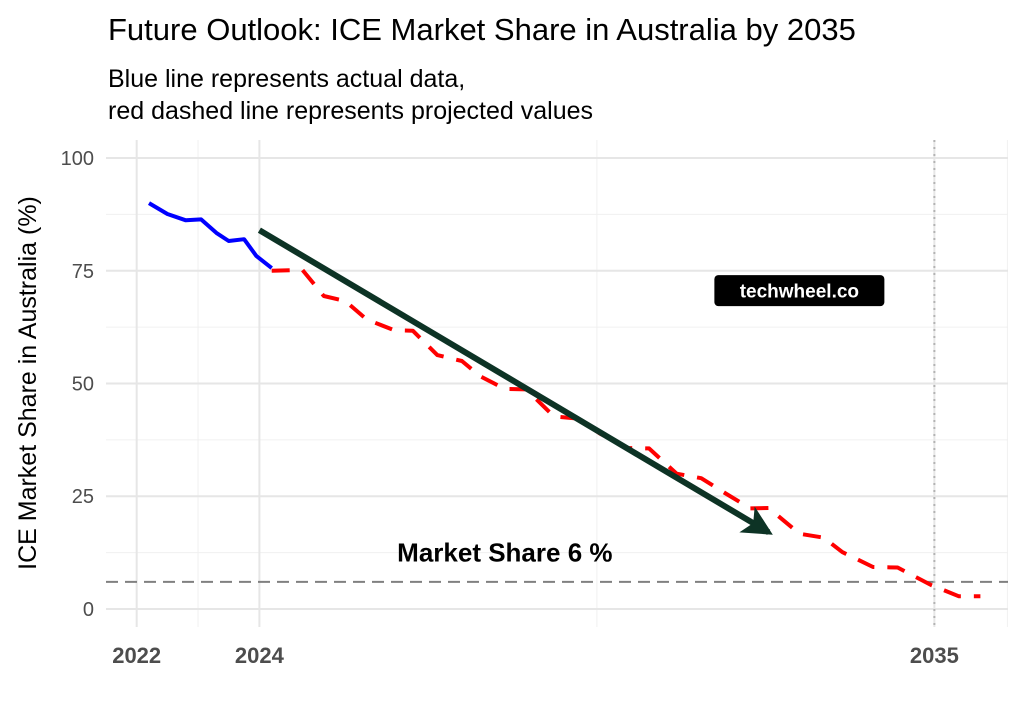  I want to click on series-line-actual, so click(210, 235).